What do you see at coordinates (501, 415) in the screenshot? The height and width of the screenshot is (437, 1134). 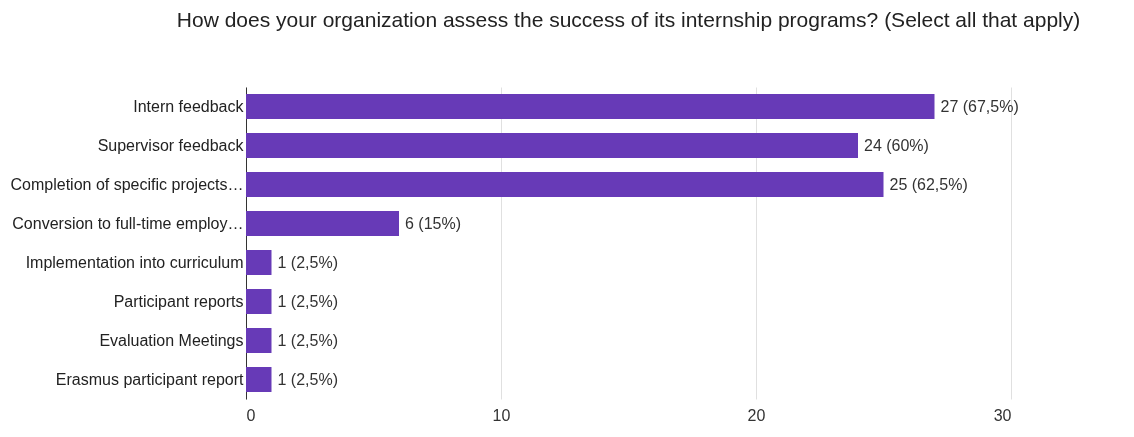 I see `x-tick-label: 10` at bounding box center [501, 415].